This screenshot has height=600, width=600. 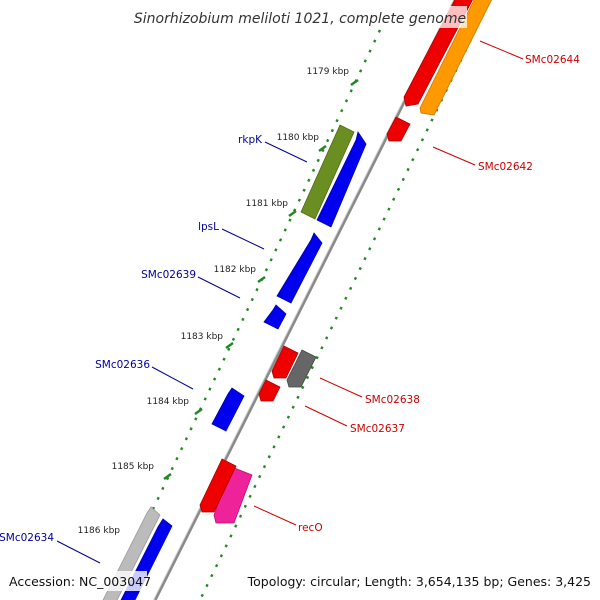 I want to click on leader-lpsl, so click(x=243, y=239).